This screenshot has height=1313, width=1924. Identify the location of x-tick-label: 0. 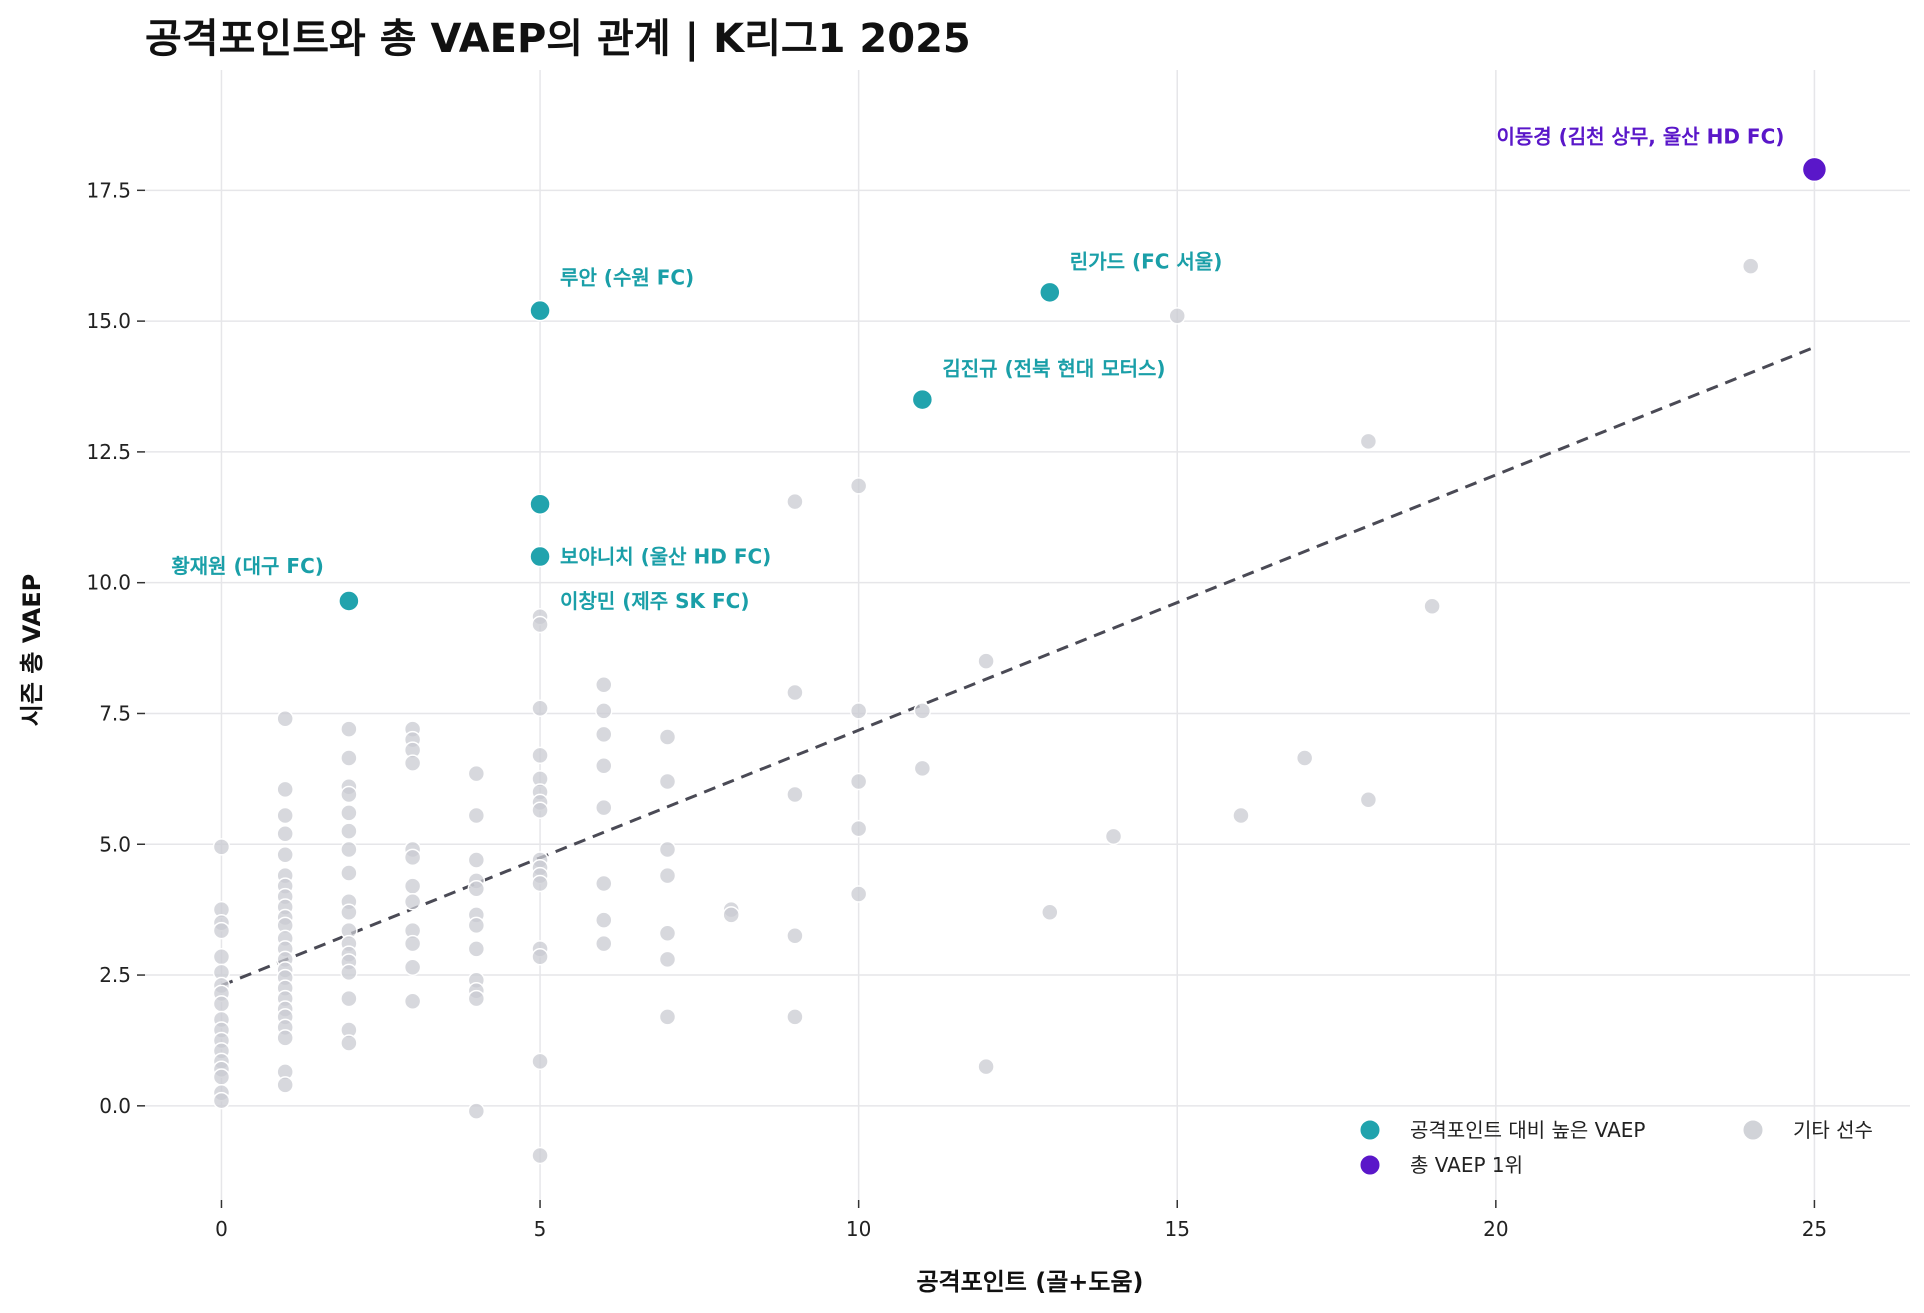
(221, 1229).